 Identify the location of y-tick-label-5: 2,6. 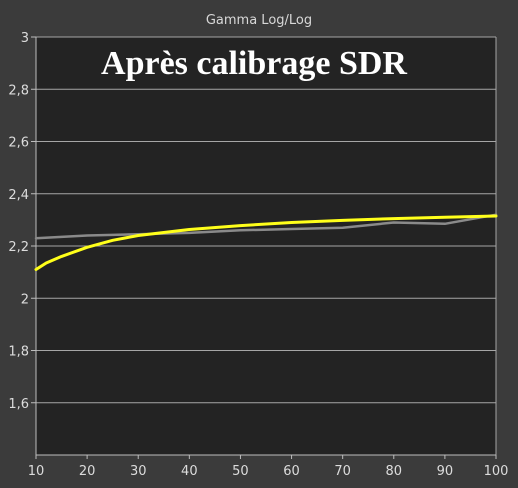
(18, 143).